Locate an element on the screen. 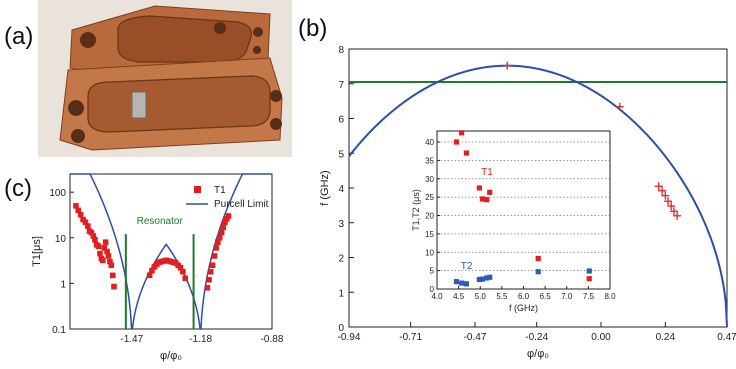 This screenshot has height=369, width=736. inset-y-tick-label: 30 is located at coordinates (429, 179).